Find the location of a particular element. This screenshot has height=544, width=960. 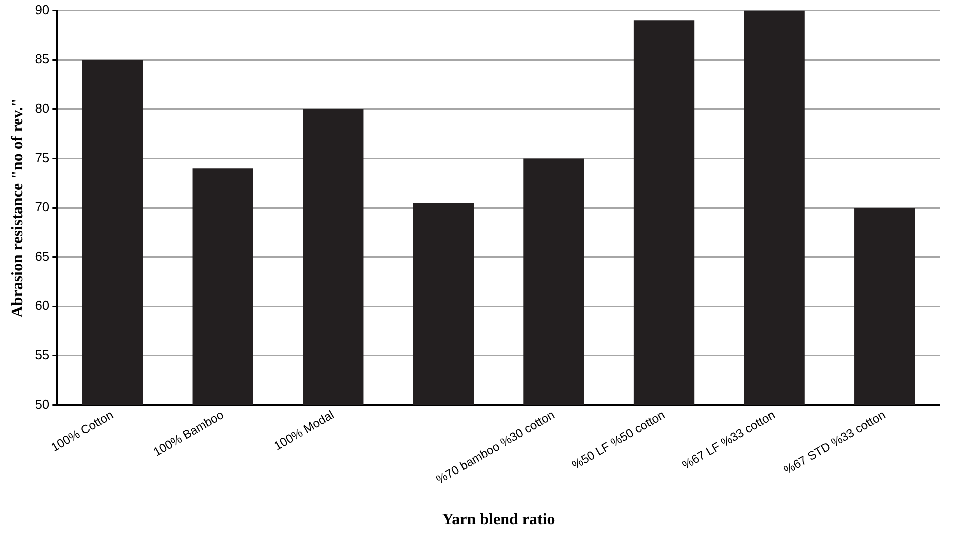

y-axis-title: Abrasion resistance "no of rev." is located at coordinates (18, 208).